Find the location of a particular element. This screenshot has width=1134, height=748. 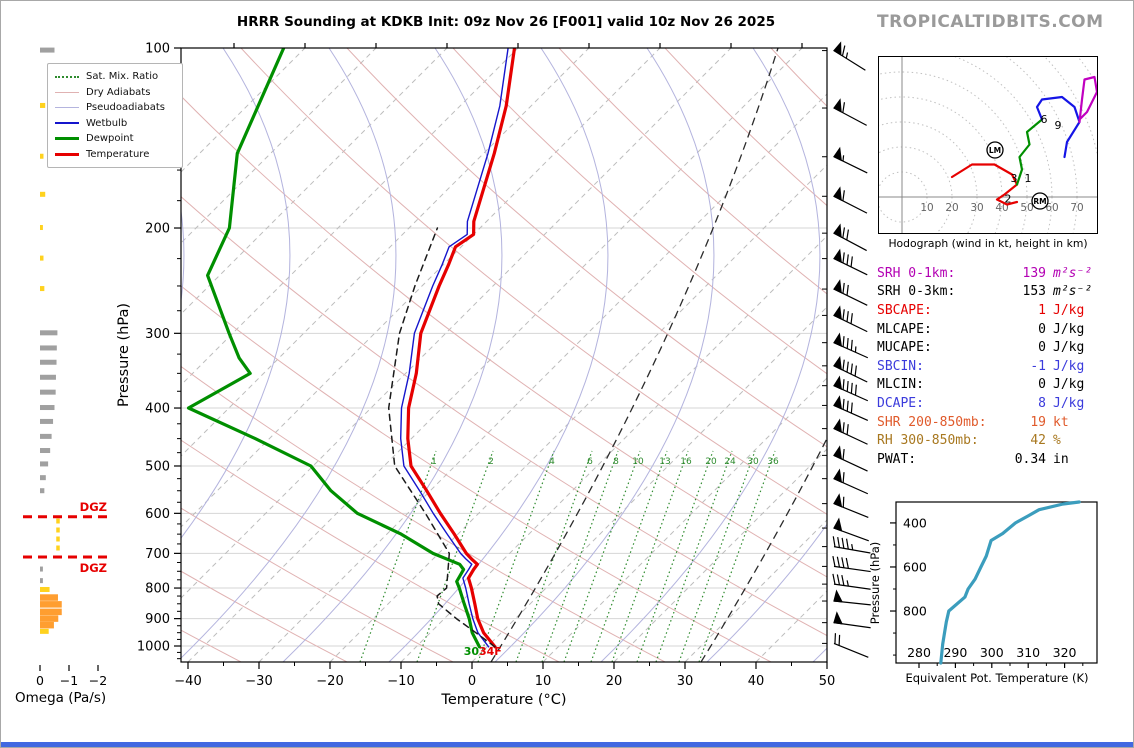

stat-row-shr-200-850mb-: SHR 200-850mb: 19 kt is located at coordinates (996, 422).